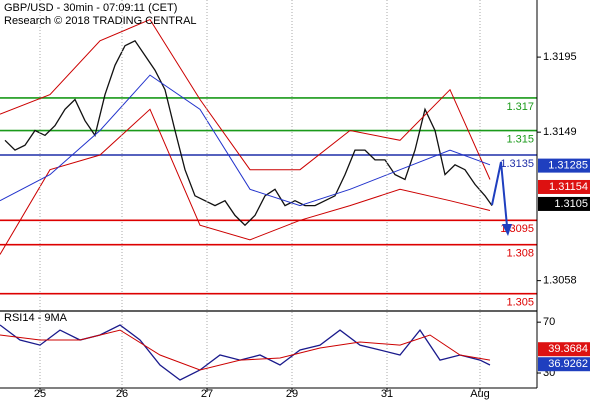 The width and height of the screenshot is (590, 400). Describe the element at coordinates (520, 254) in the screenshot. I see `level-label: 1.308` at that location.